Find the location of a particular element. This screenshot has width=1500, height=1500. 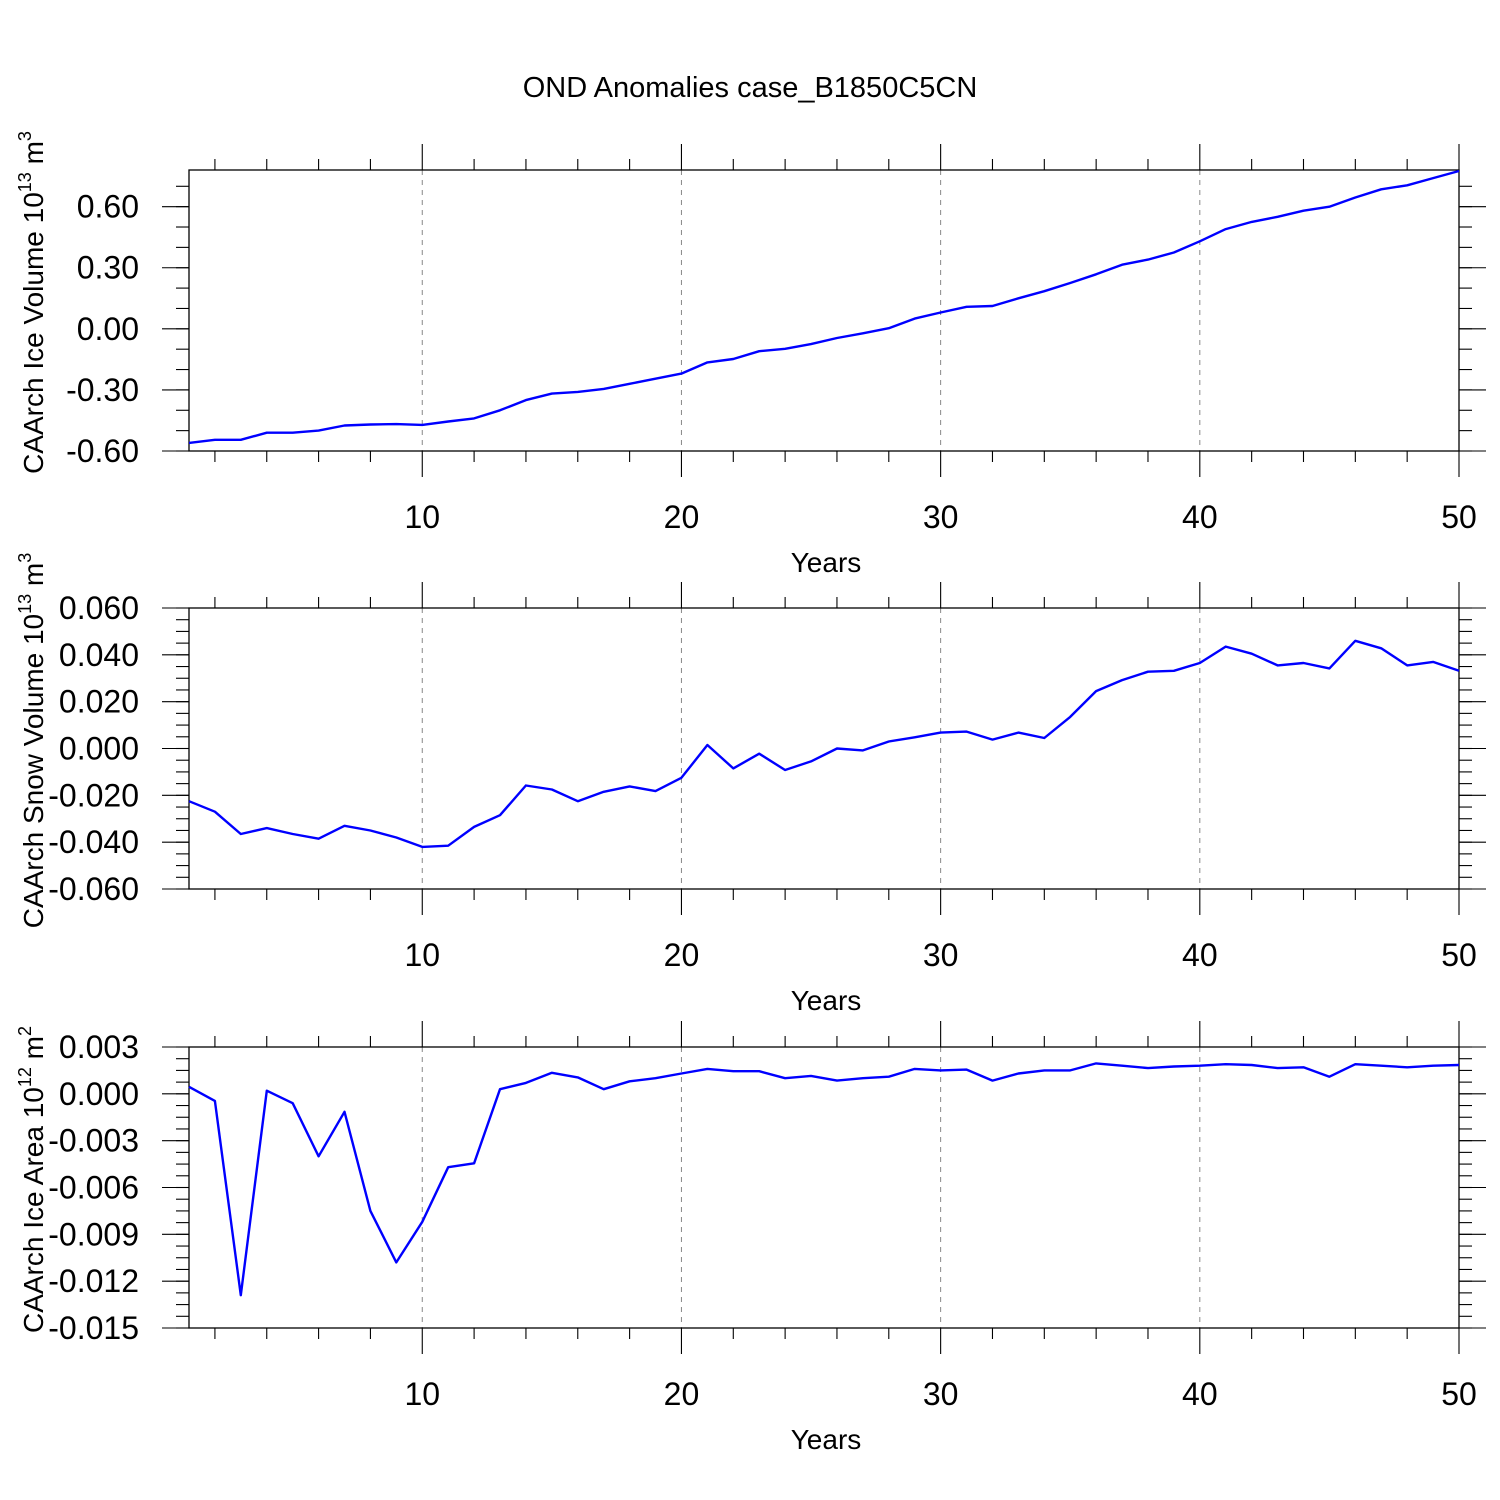

y-tick-label: -0.006 is located at coordinates (93, 1188).